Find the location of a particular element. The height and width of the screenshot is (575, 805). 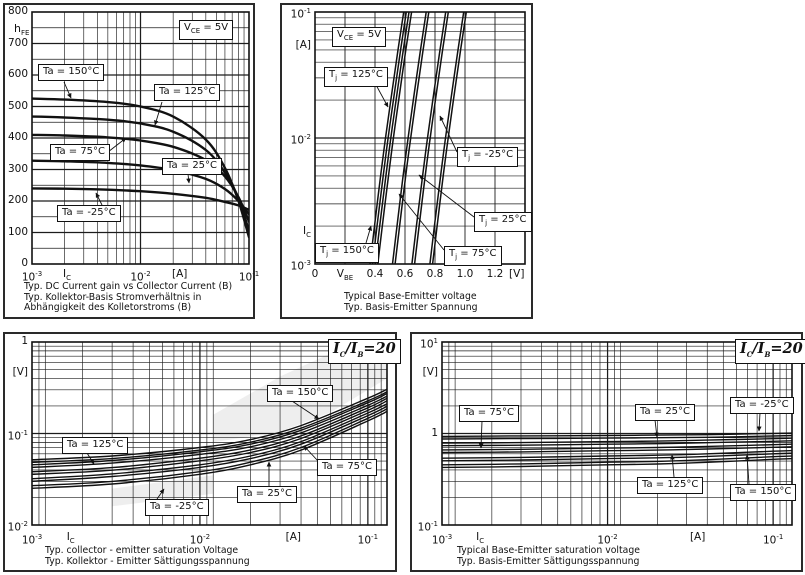

x-tick-label: 1.0 is located at coordinates (465, 274).